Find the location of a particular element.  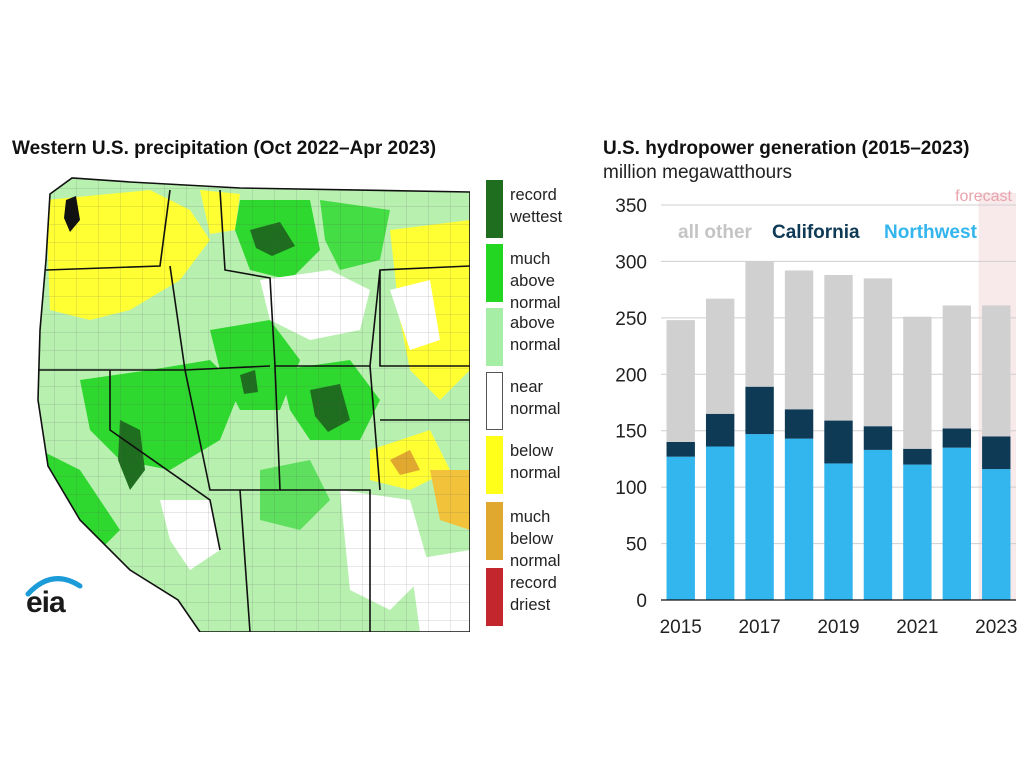

eia-logo: eia is located at coordinates (53, 597).